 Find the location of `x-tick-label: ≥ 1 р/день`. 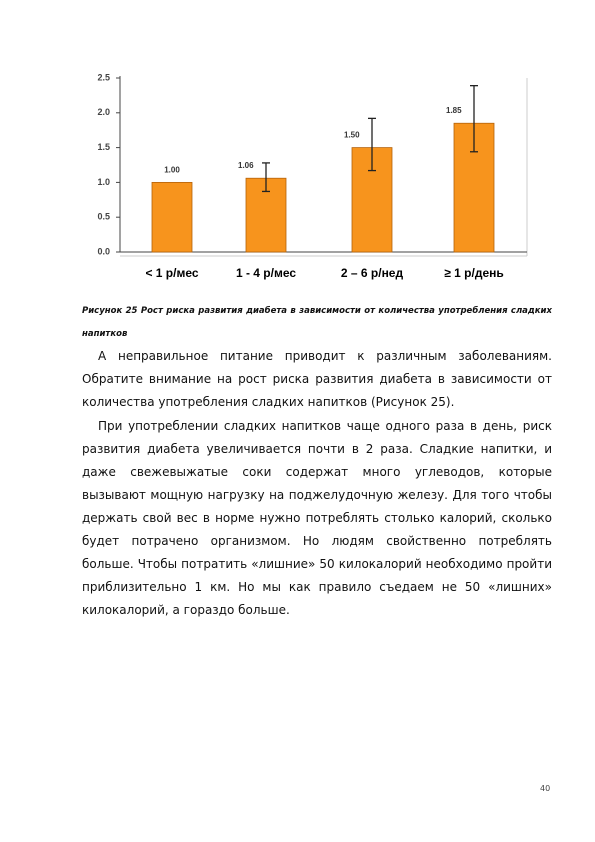

x-tick-label: ≥ 1 р/день is located at coordinates (474, 273).